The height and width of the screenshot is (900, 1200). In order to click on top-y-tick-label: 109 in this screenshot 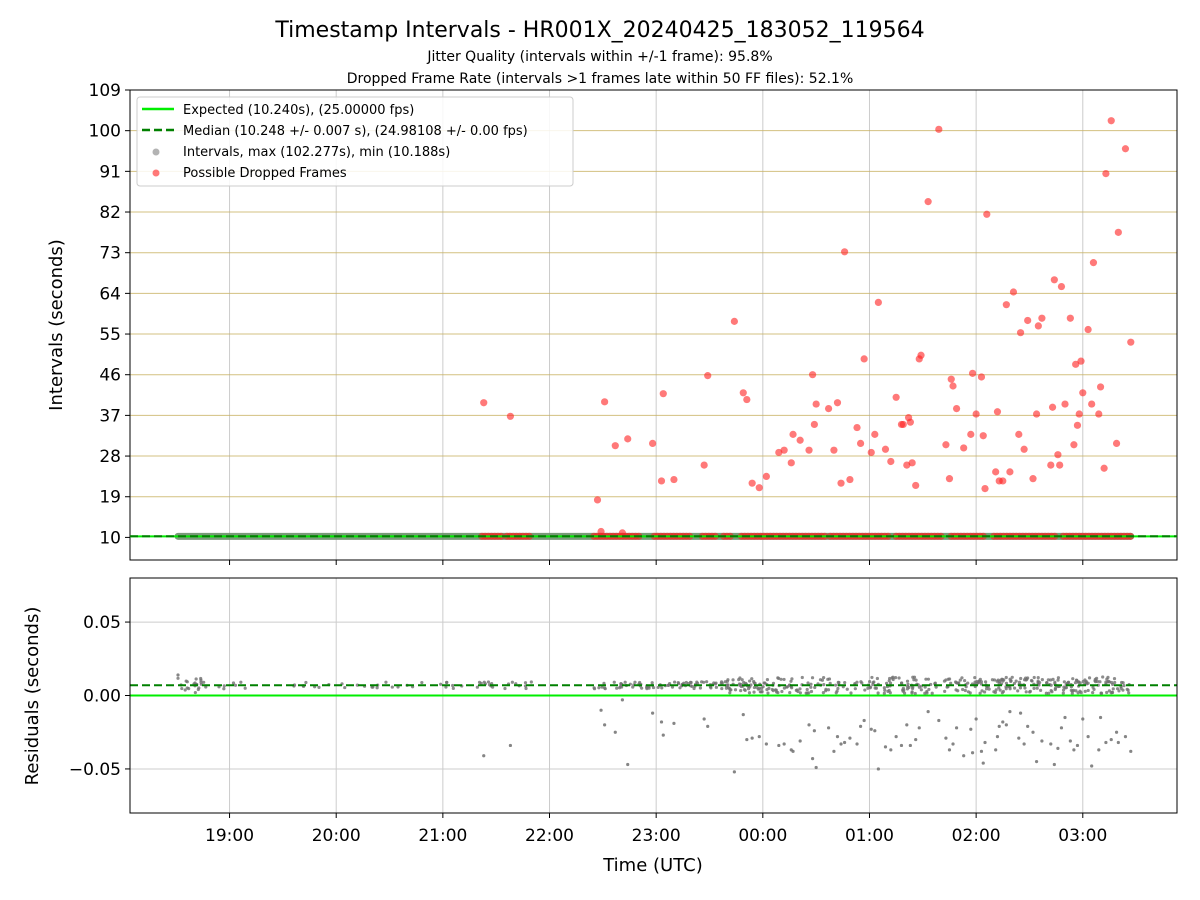, I will do `click(105, 91)`.